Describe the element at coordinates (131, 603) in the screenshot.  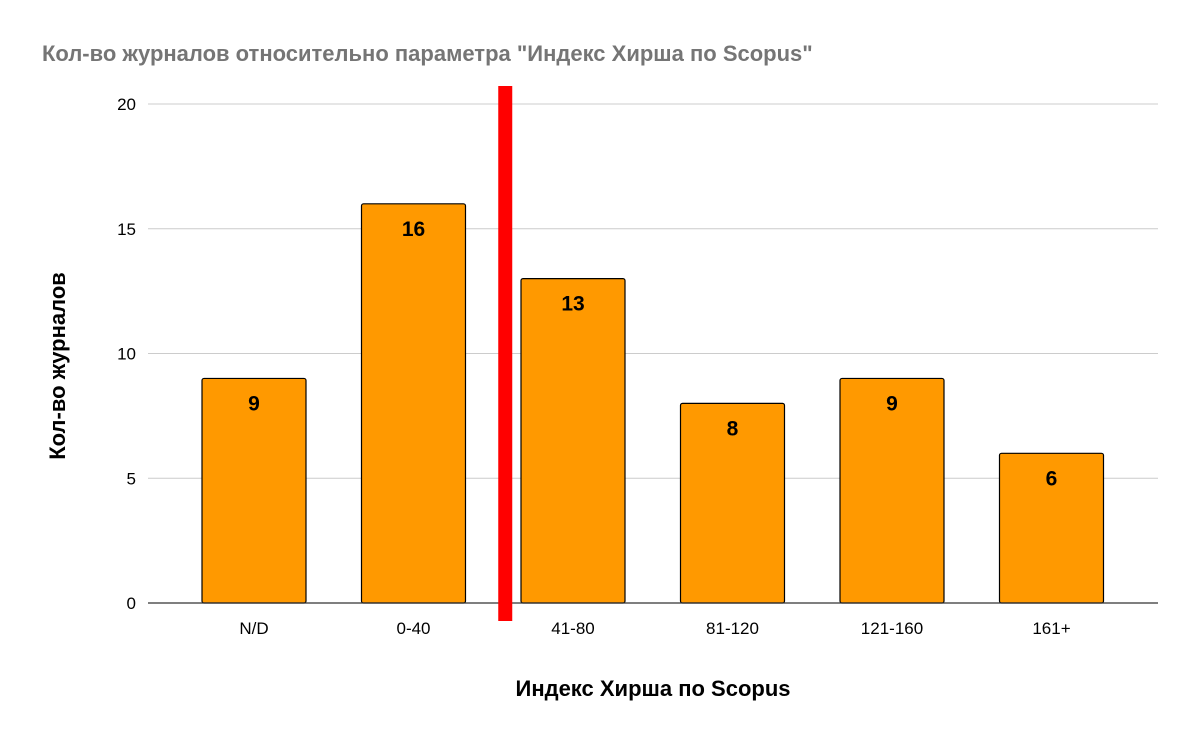
I see `y-tick-label: 0` at that location.